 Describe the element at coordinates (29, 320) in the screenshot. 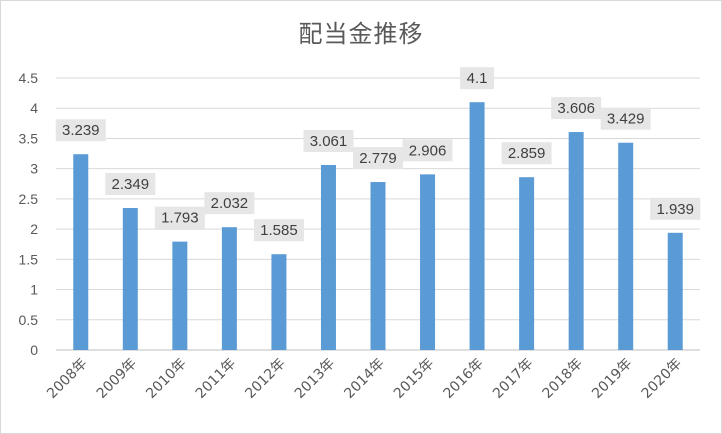

I see `y-tick-label: 0.5` at that location.